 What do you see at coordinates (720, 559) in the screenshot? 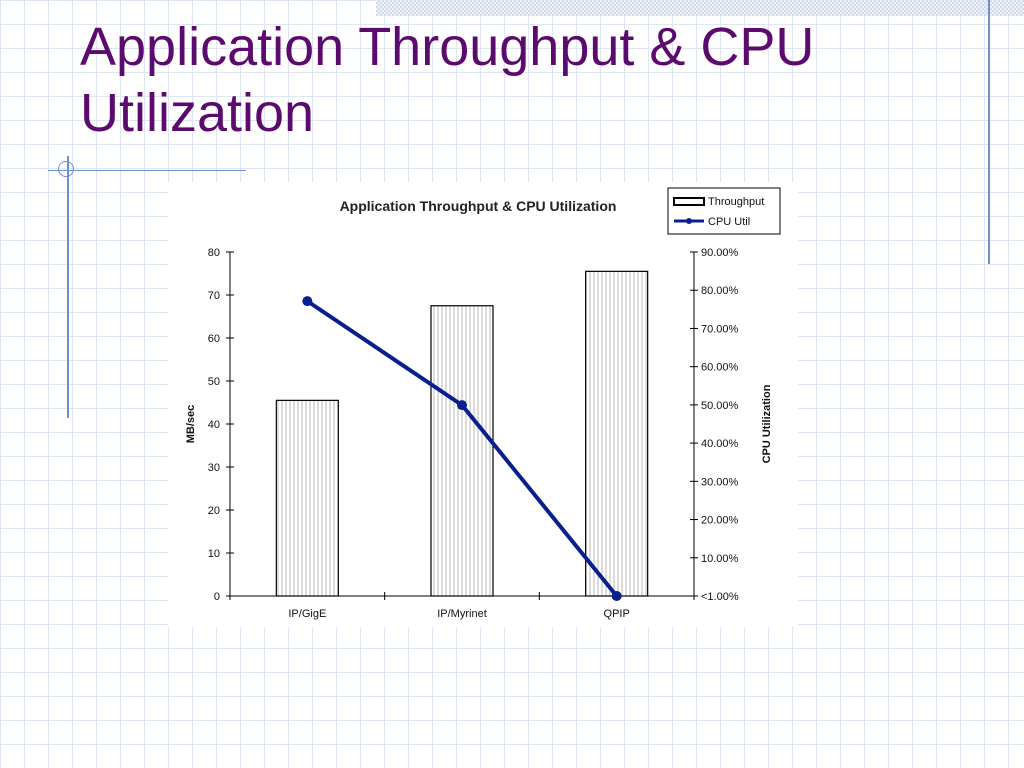
I see `y2-tick-label: 10.00%` at bounding box center [720, 559].